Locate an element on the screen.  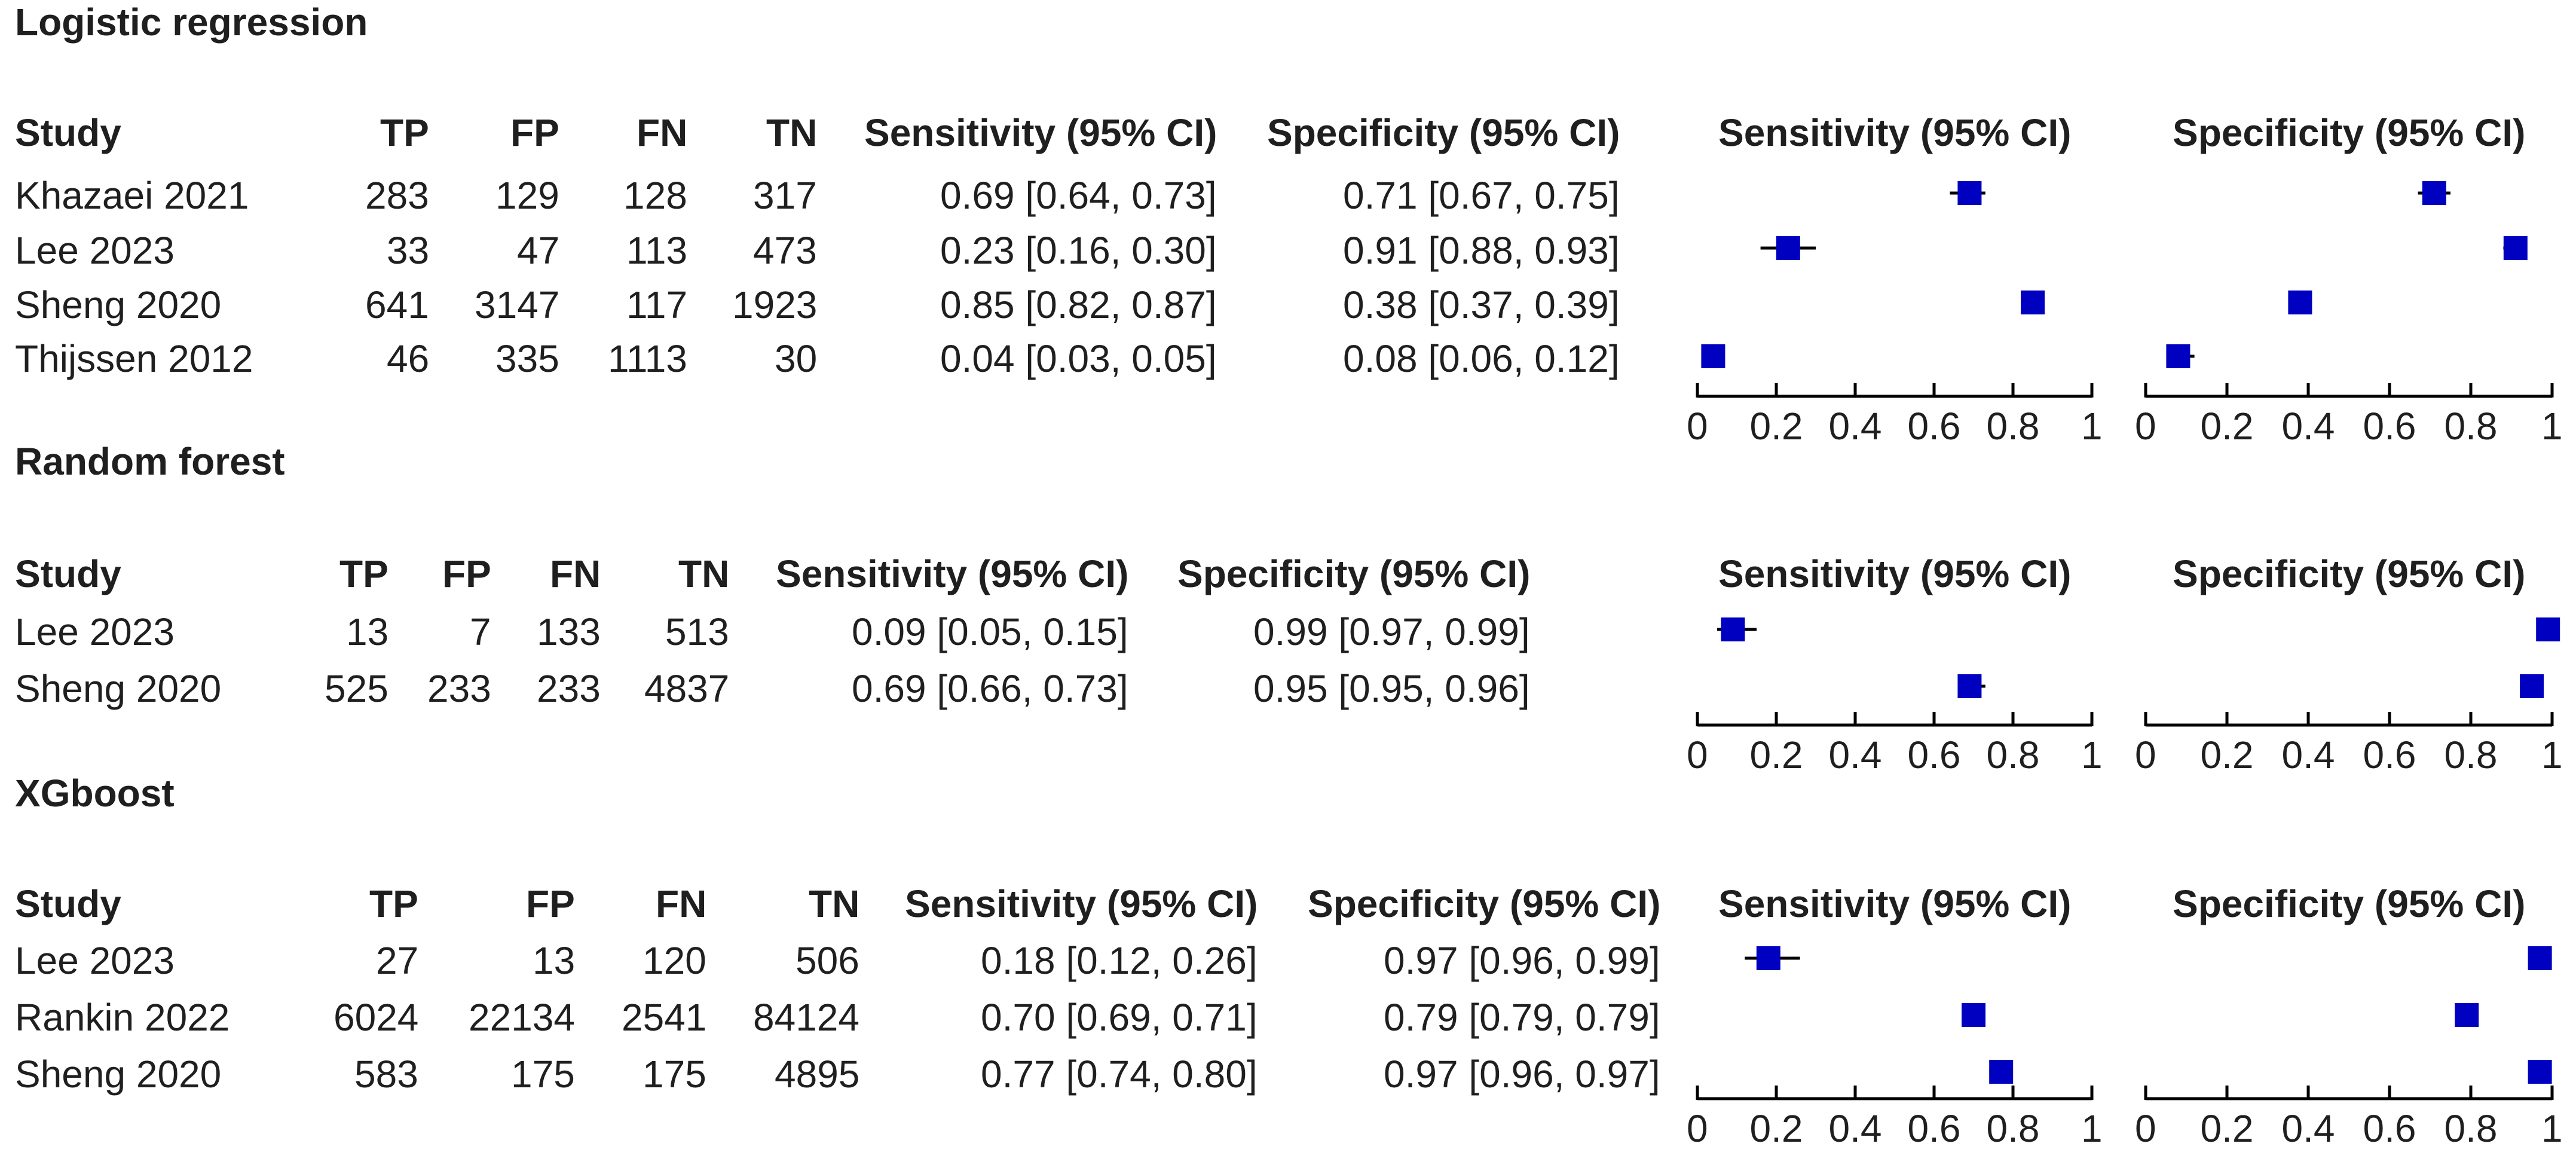
tn-value: 4895 is located at coordinates (817, 1074).